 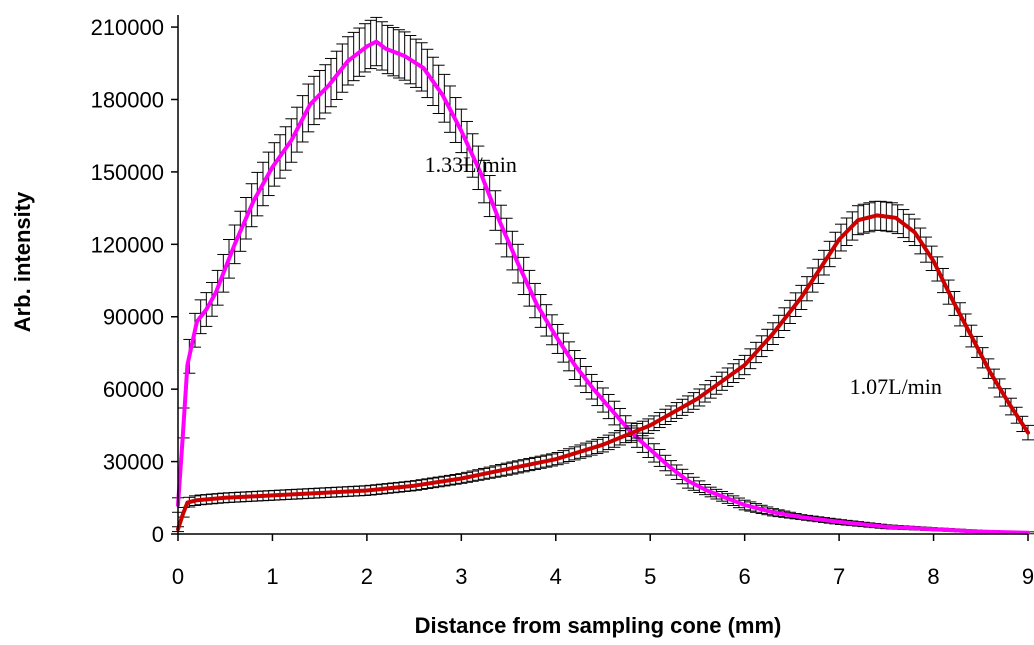 I want to click on y-tick-label: 0, so click(x=158, y=534).